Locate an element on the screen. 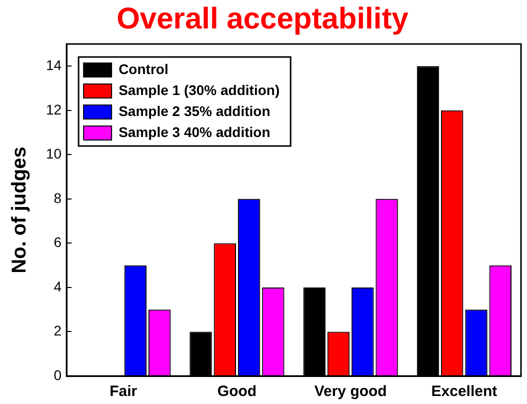 This screenshot has width=527, height=404. y-tick-label: 0 is located at coordinates (58, 374).